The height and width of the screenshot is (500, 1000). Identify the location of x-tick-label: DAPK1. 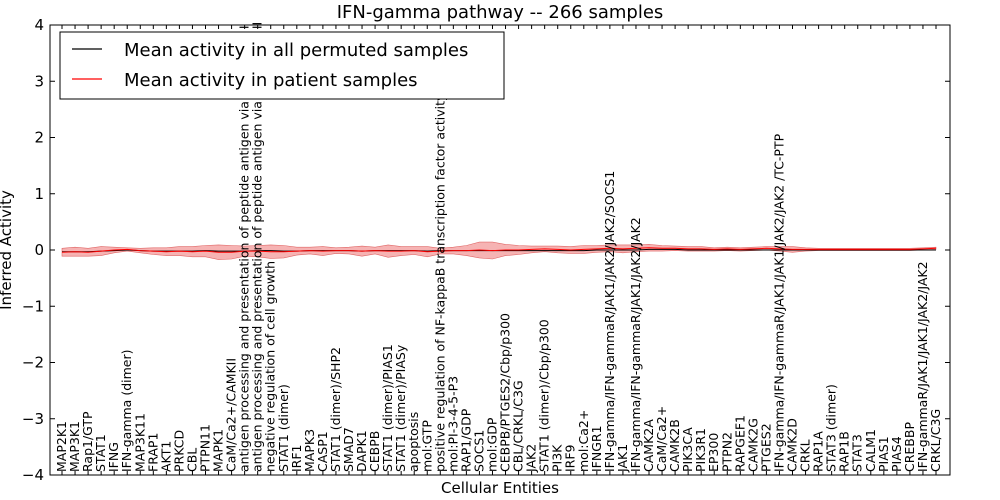
(361, 451).